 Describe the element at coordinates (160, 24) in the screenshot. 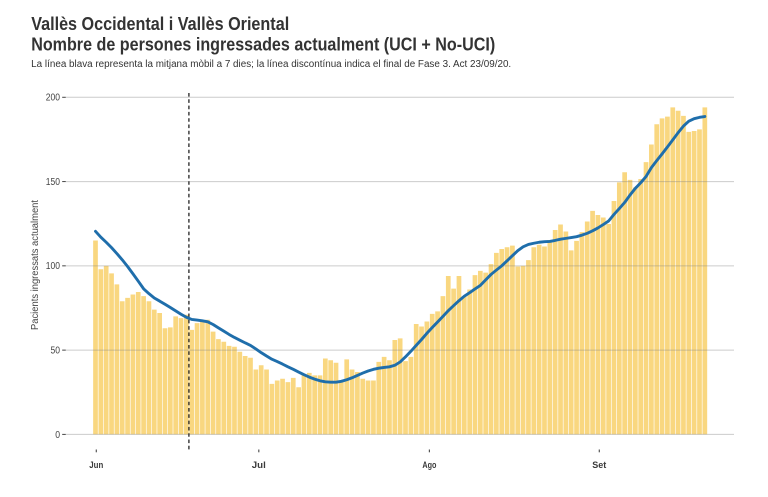

I see `svg-text:Vallès Occidental i Vallès Ori: Vallès Occidental i Vallès Oriental` at that location.